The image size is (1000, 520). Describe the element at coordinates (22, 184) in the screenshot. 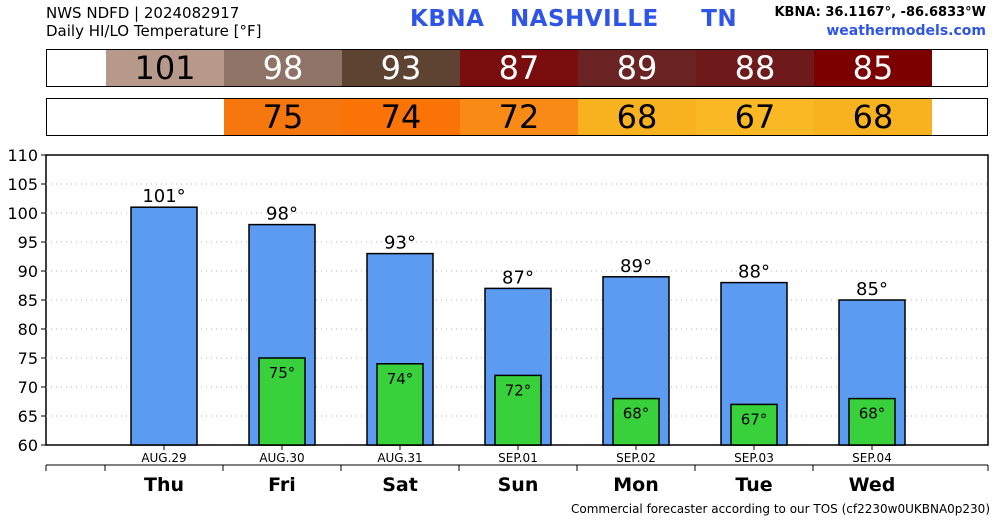

I see `y-tick-label: 105` at that location.